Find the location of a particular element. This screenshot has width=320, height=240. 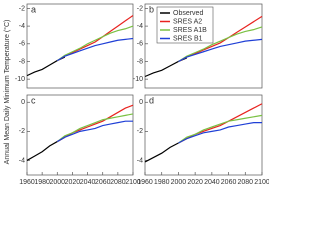

panel-label: c is located at coordinates (33, 100).